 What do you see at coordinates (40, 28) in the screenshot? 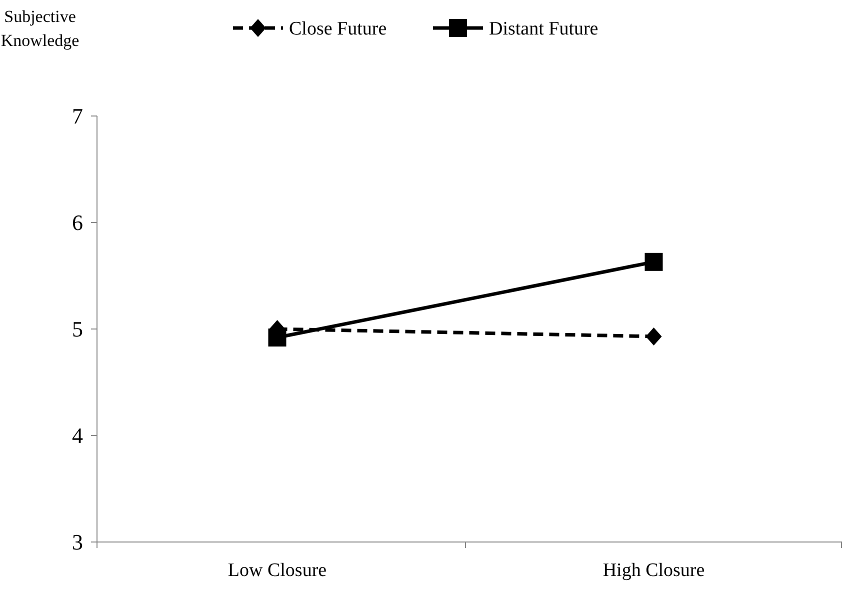
I see `y-axis-title: Subjective Knowledge` at bounding box center [40, 28].